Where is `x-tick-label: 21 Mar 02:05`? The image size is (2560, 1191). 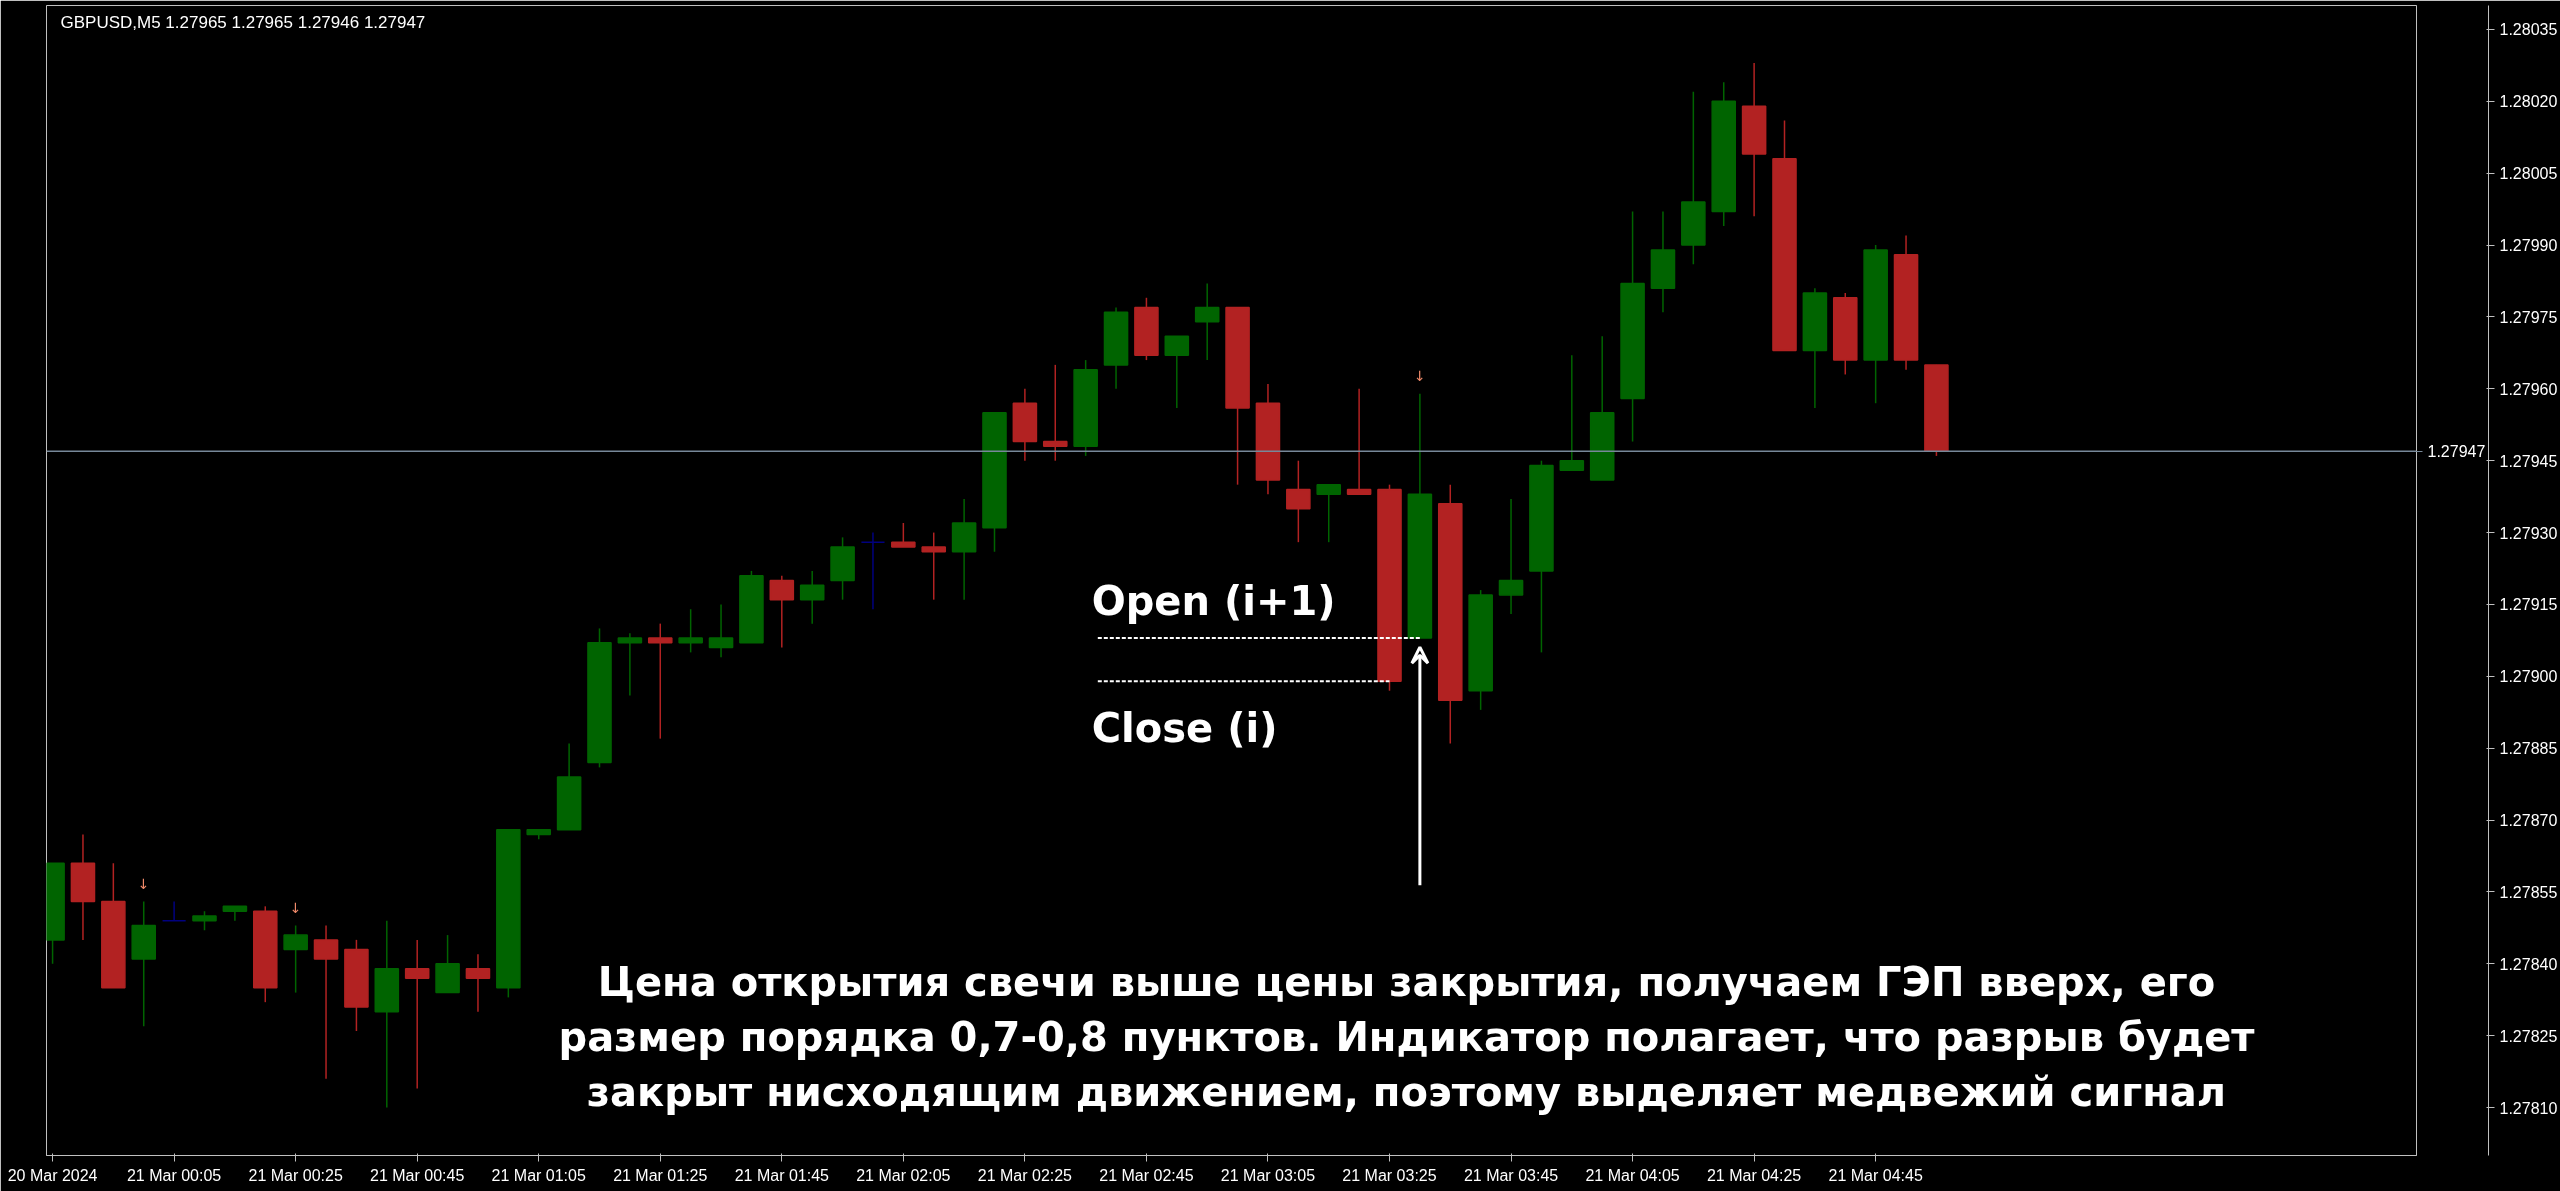 x-tick-label: 21 Mar 02:05 is located at coordinates (903, 1175).